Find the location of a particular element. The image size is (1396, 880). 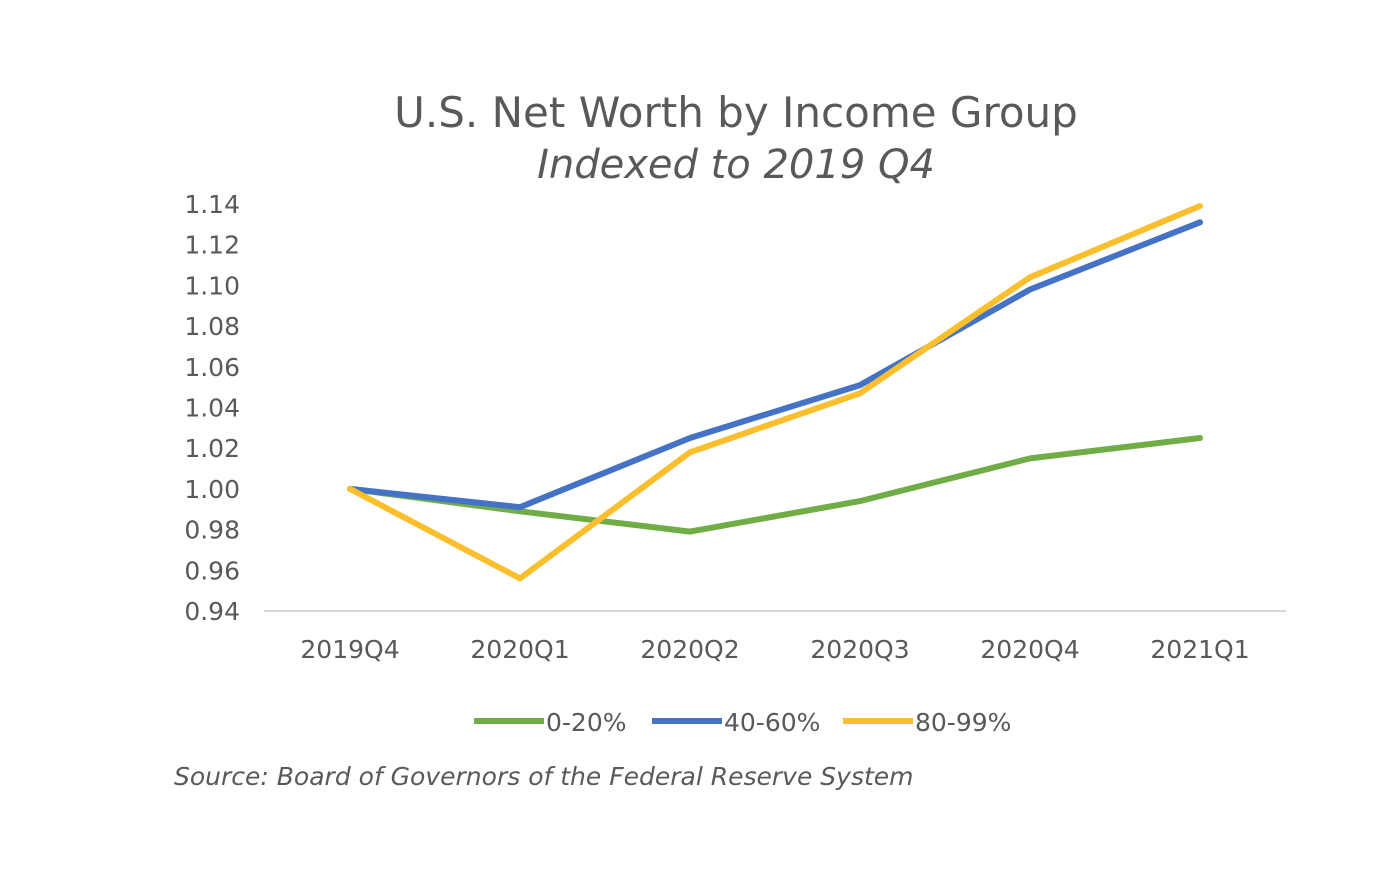

chart-subtitle: Indexed to 2019 Q4 is located at coordinates (736, 165).